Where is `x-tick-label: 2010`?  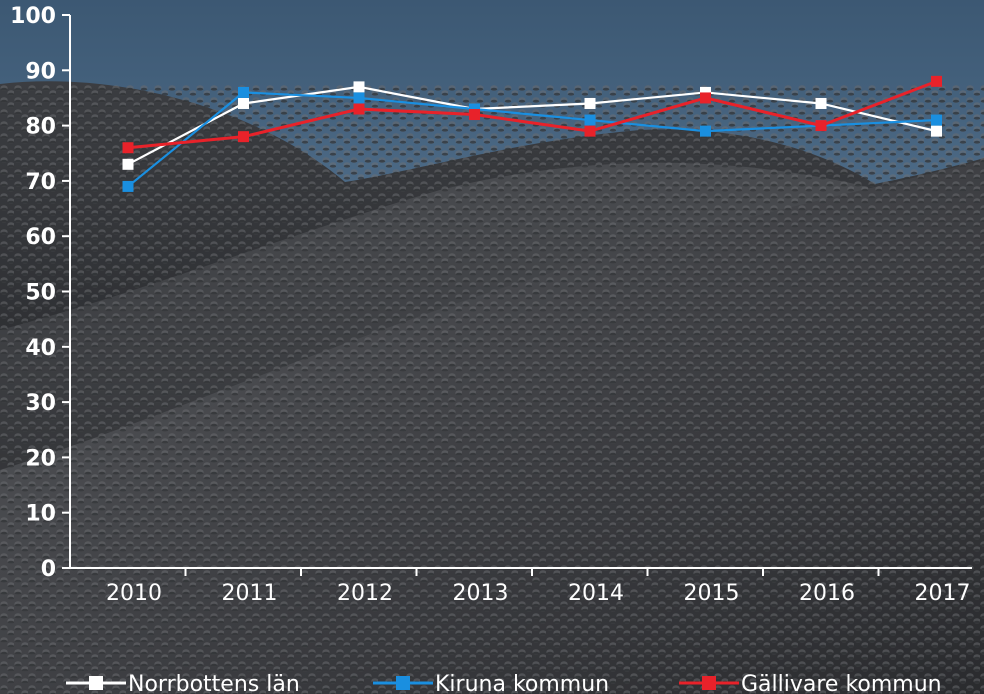
x-tick-label: 2010 is located at coordinates (134, 593).